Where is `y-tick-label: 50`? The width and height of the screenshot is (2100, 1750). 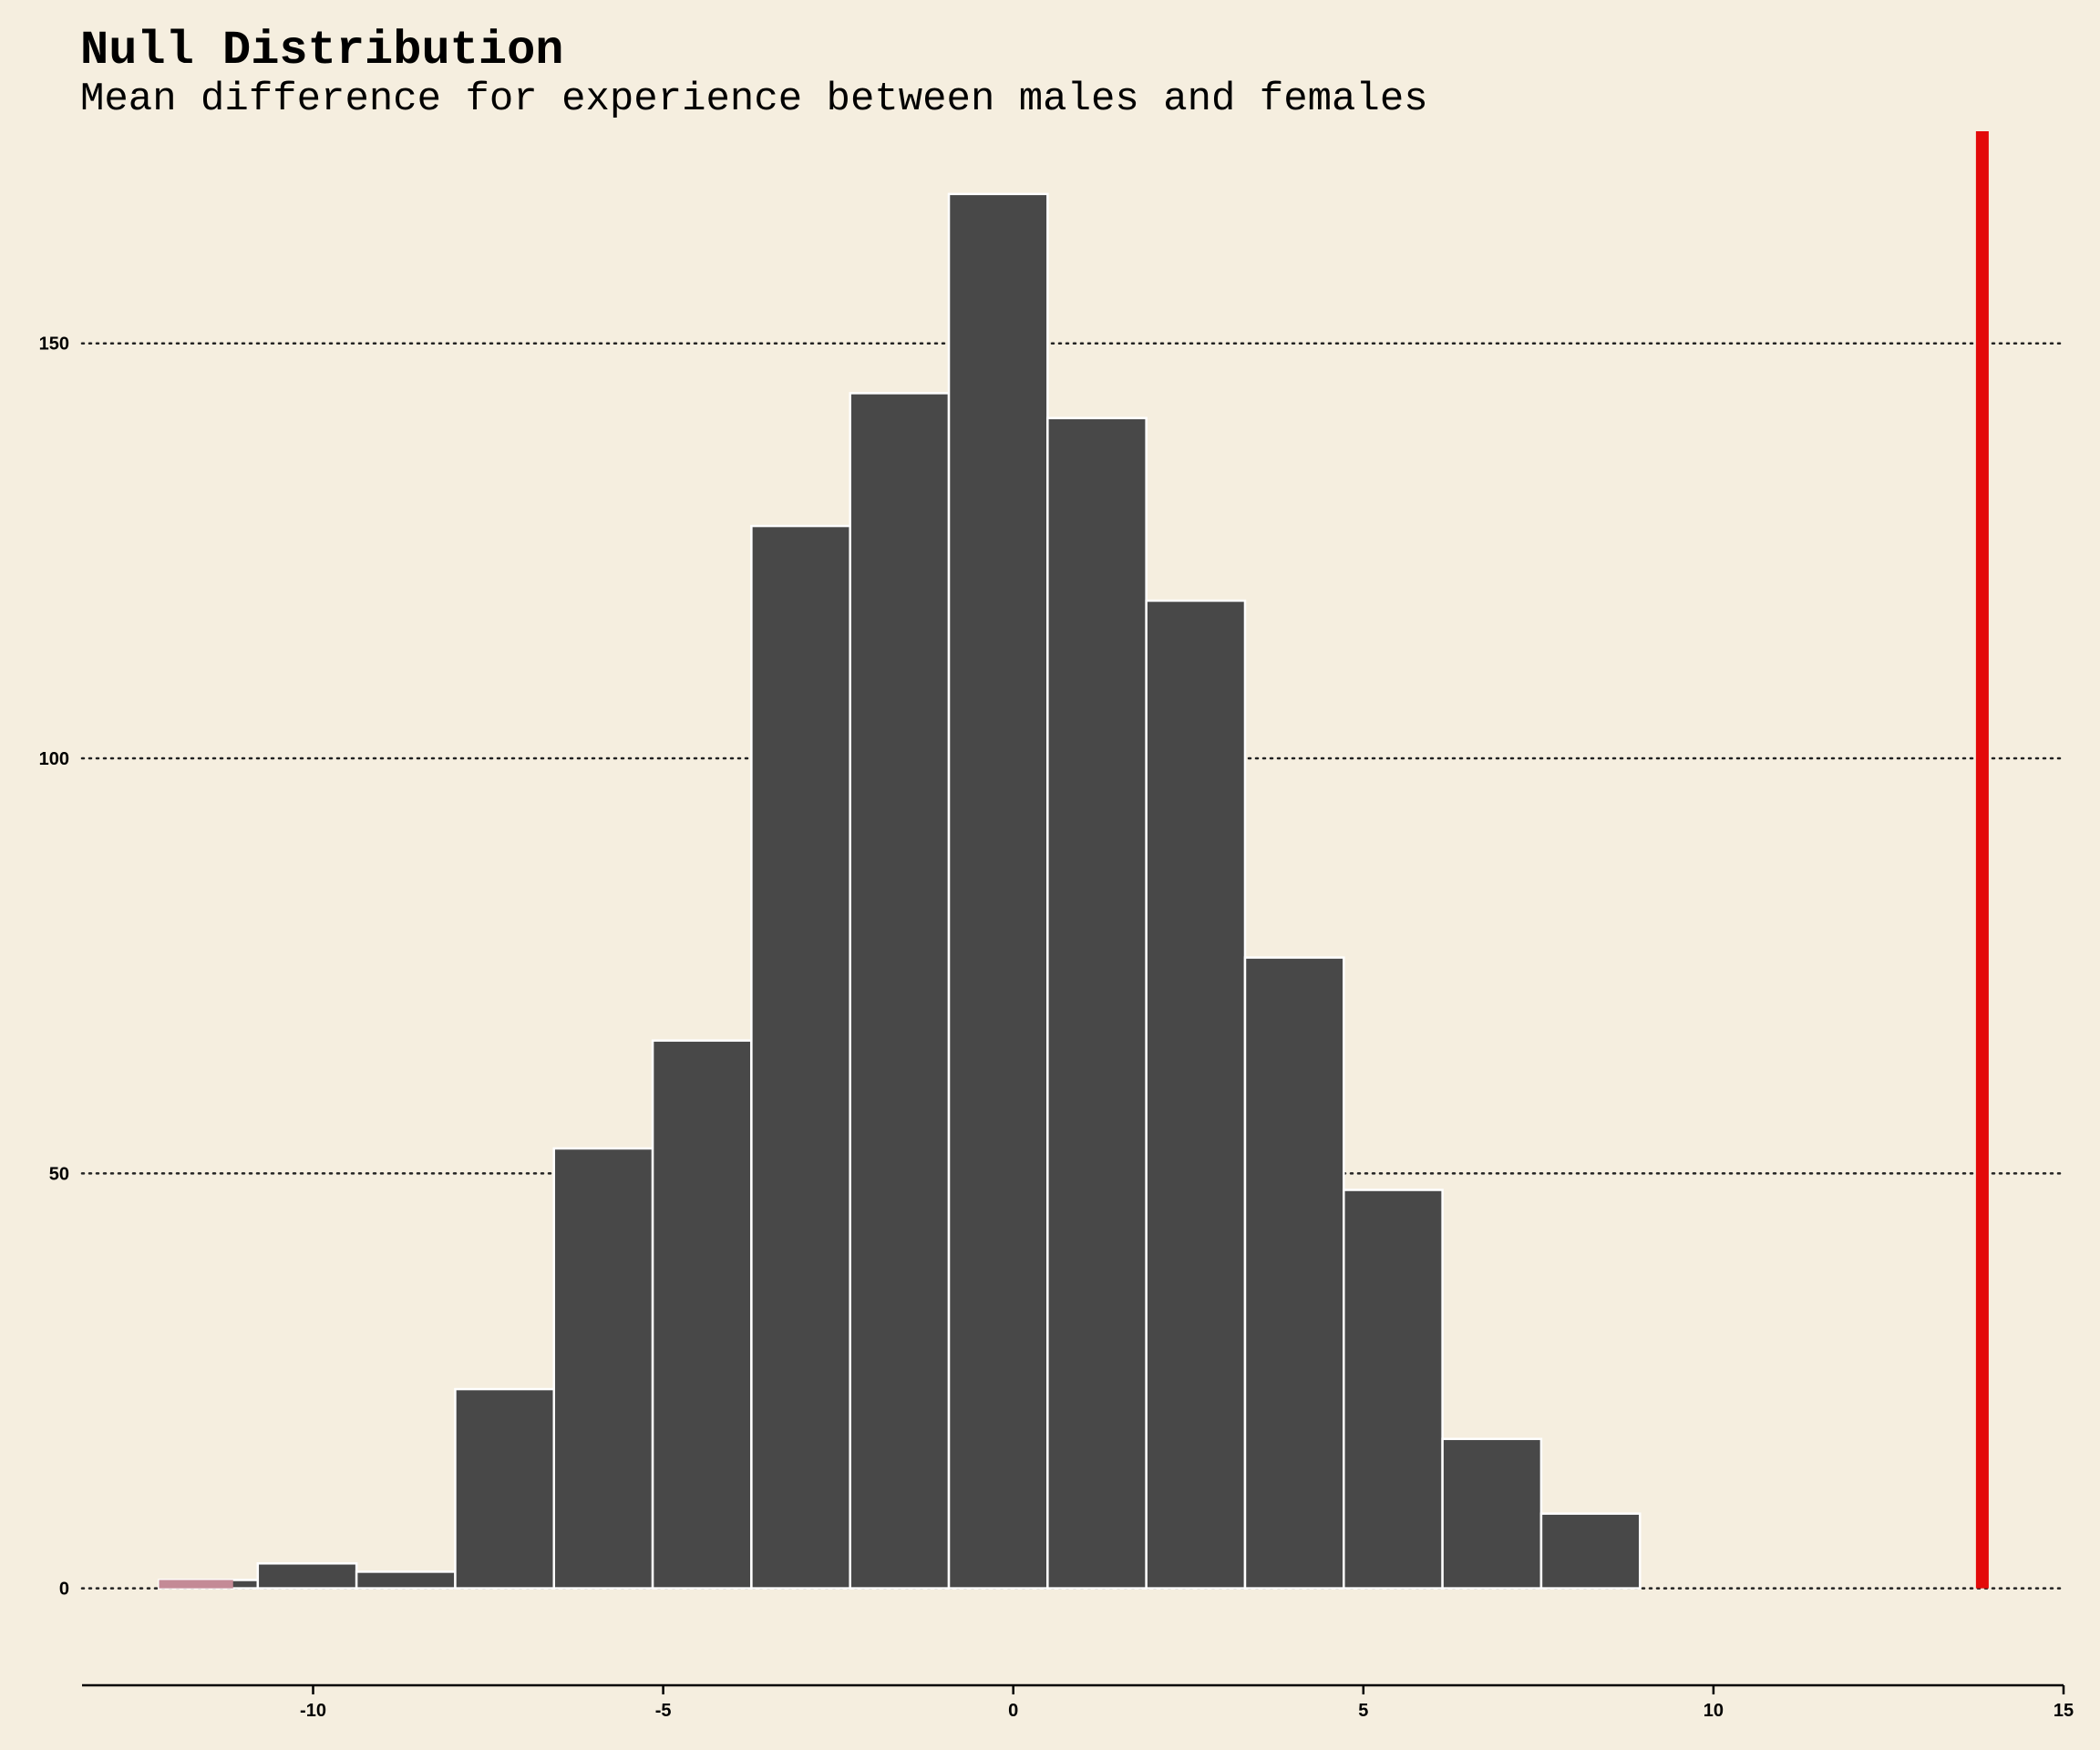 y-tick-label: 50 is located at coordinates (59, 1174).